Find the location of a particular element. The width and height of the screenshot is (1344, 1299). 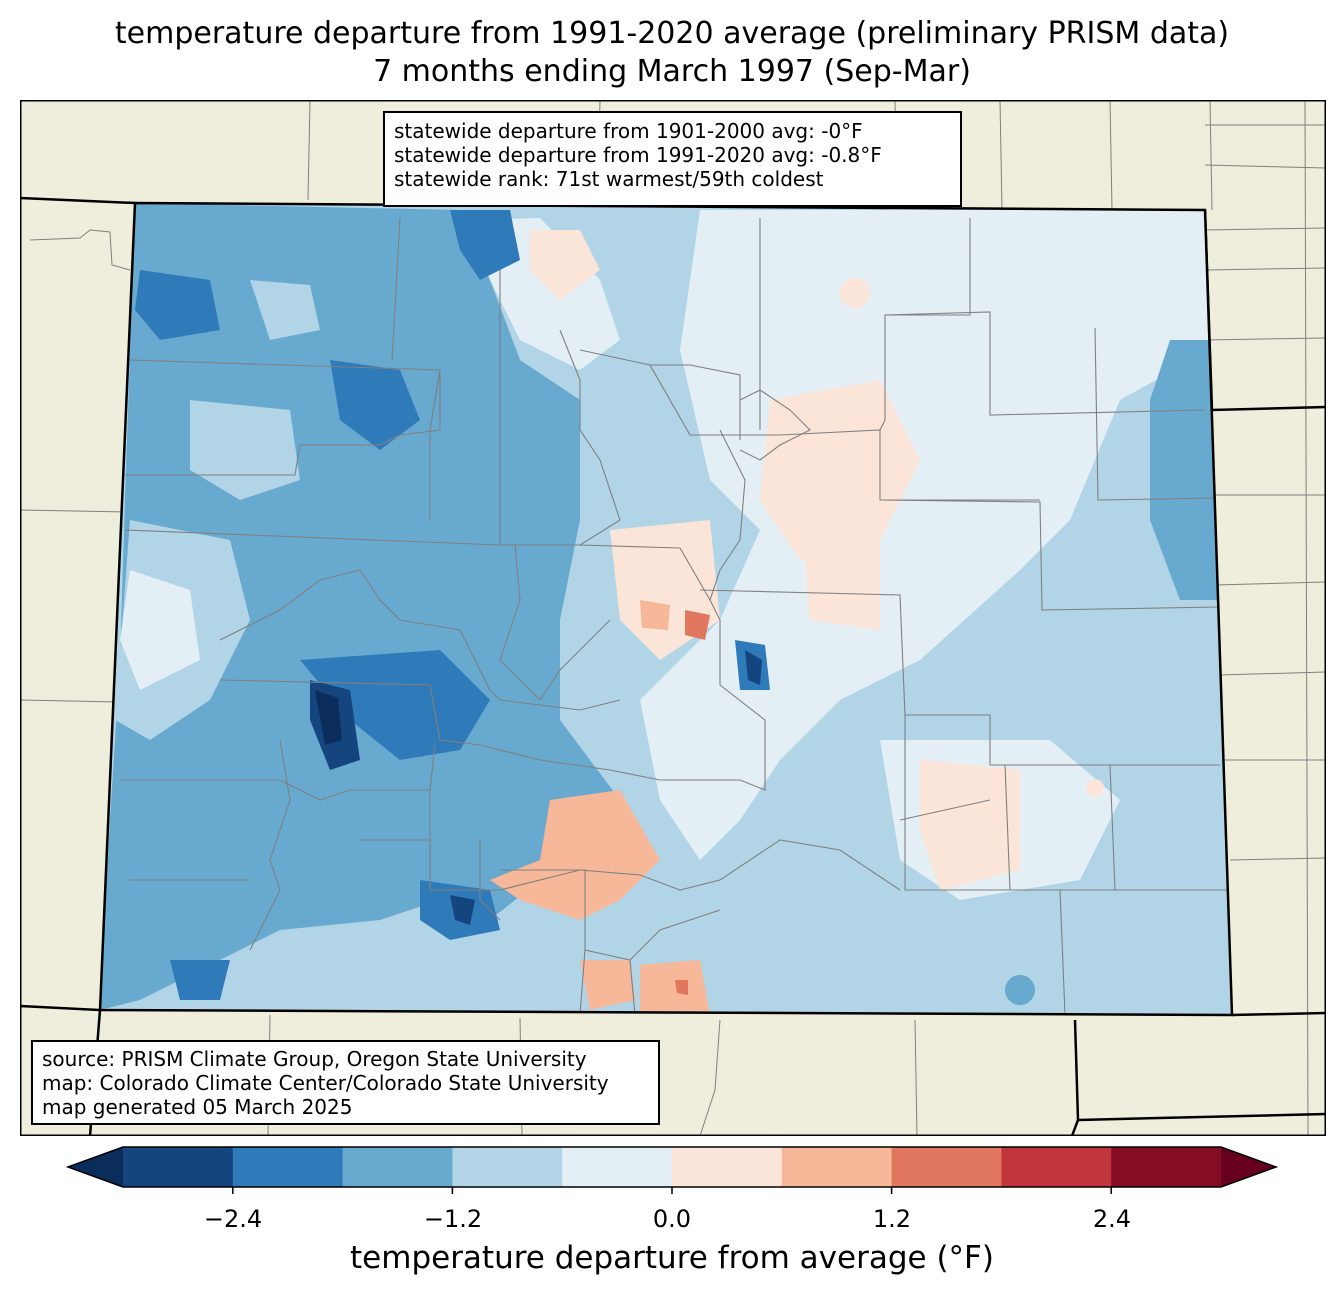

colorbar is located at coordinates (672, 1170).